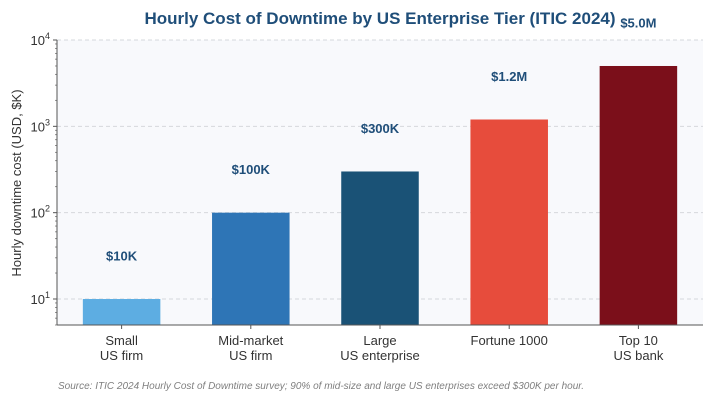  What do you see at coordinates (509, 76) in the screenshot?
I see `data-label: $1.2M` at bounding box center [509, 76].